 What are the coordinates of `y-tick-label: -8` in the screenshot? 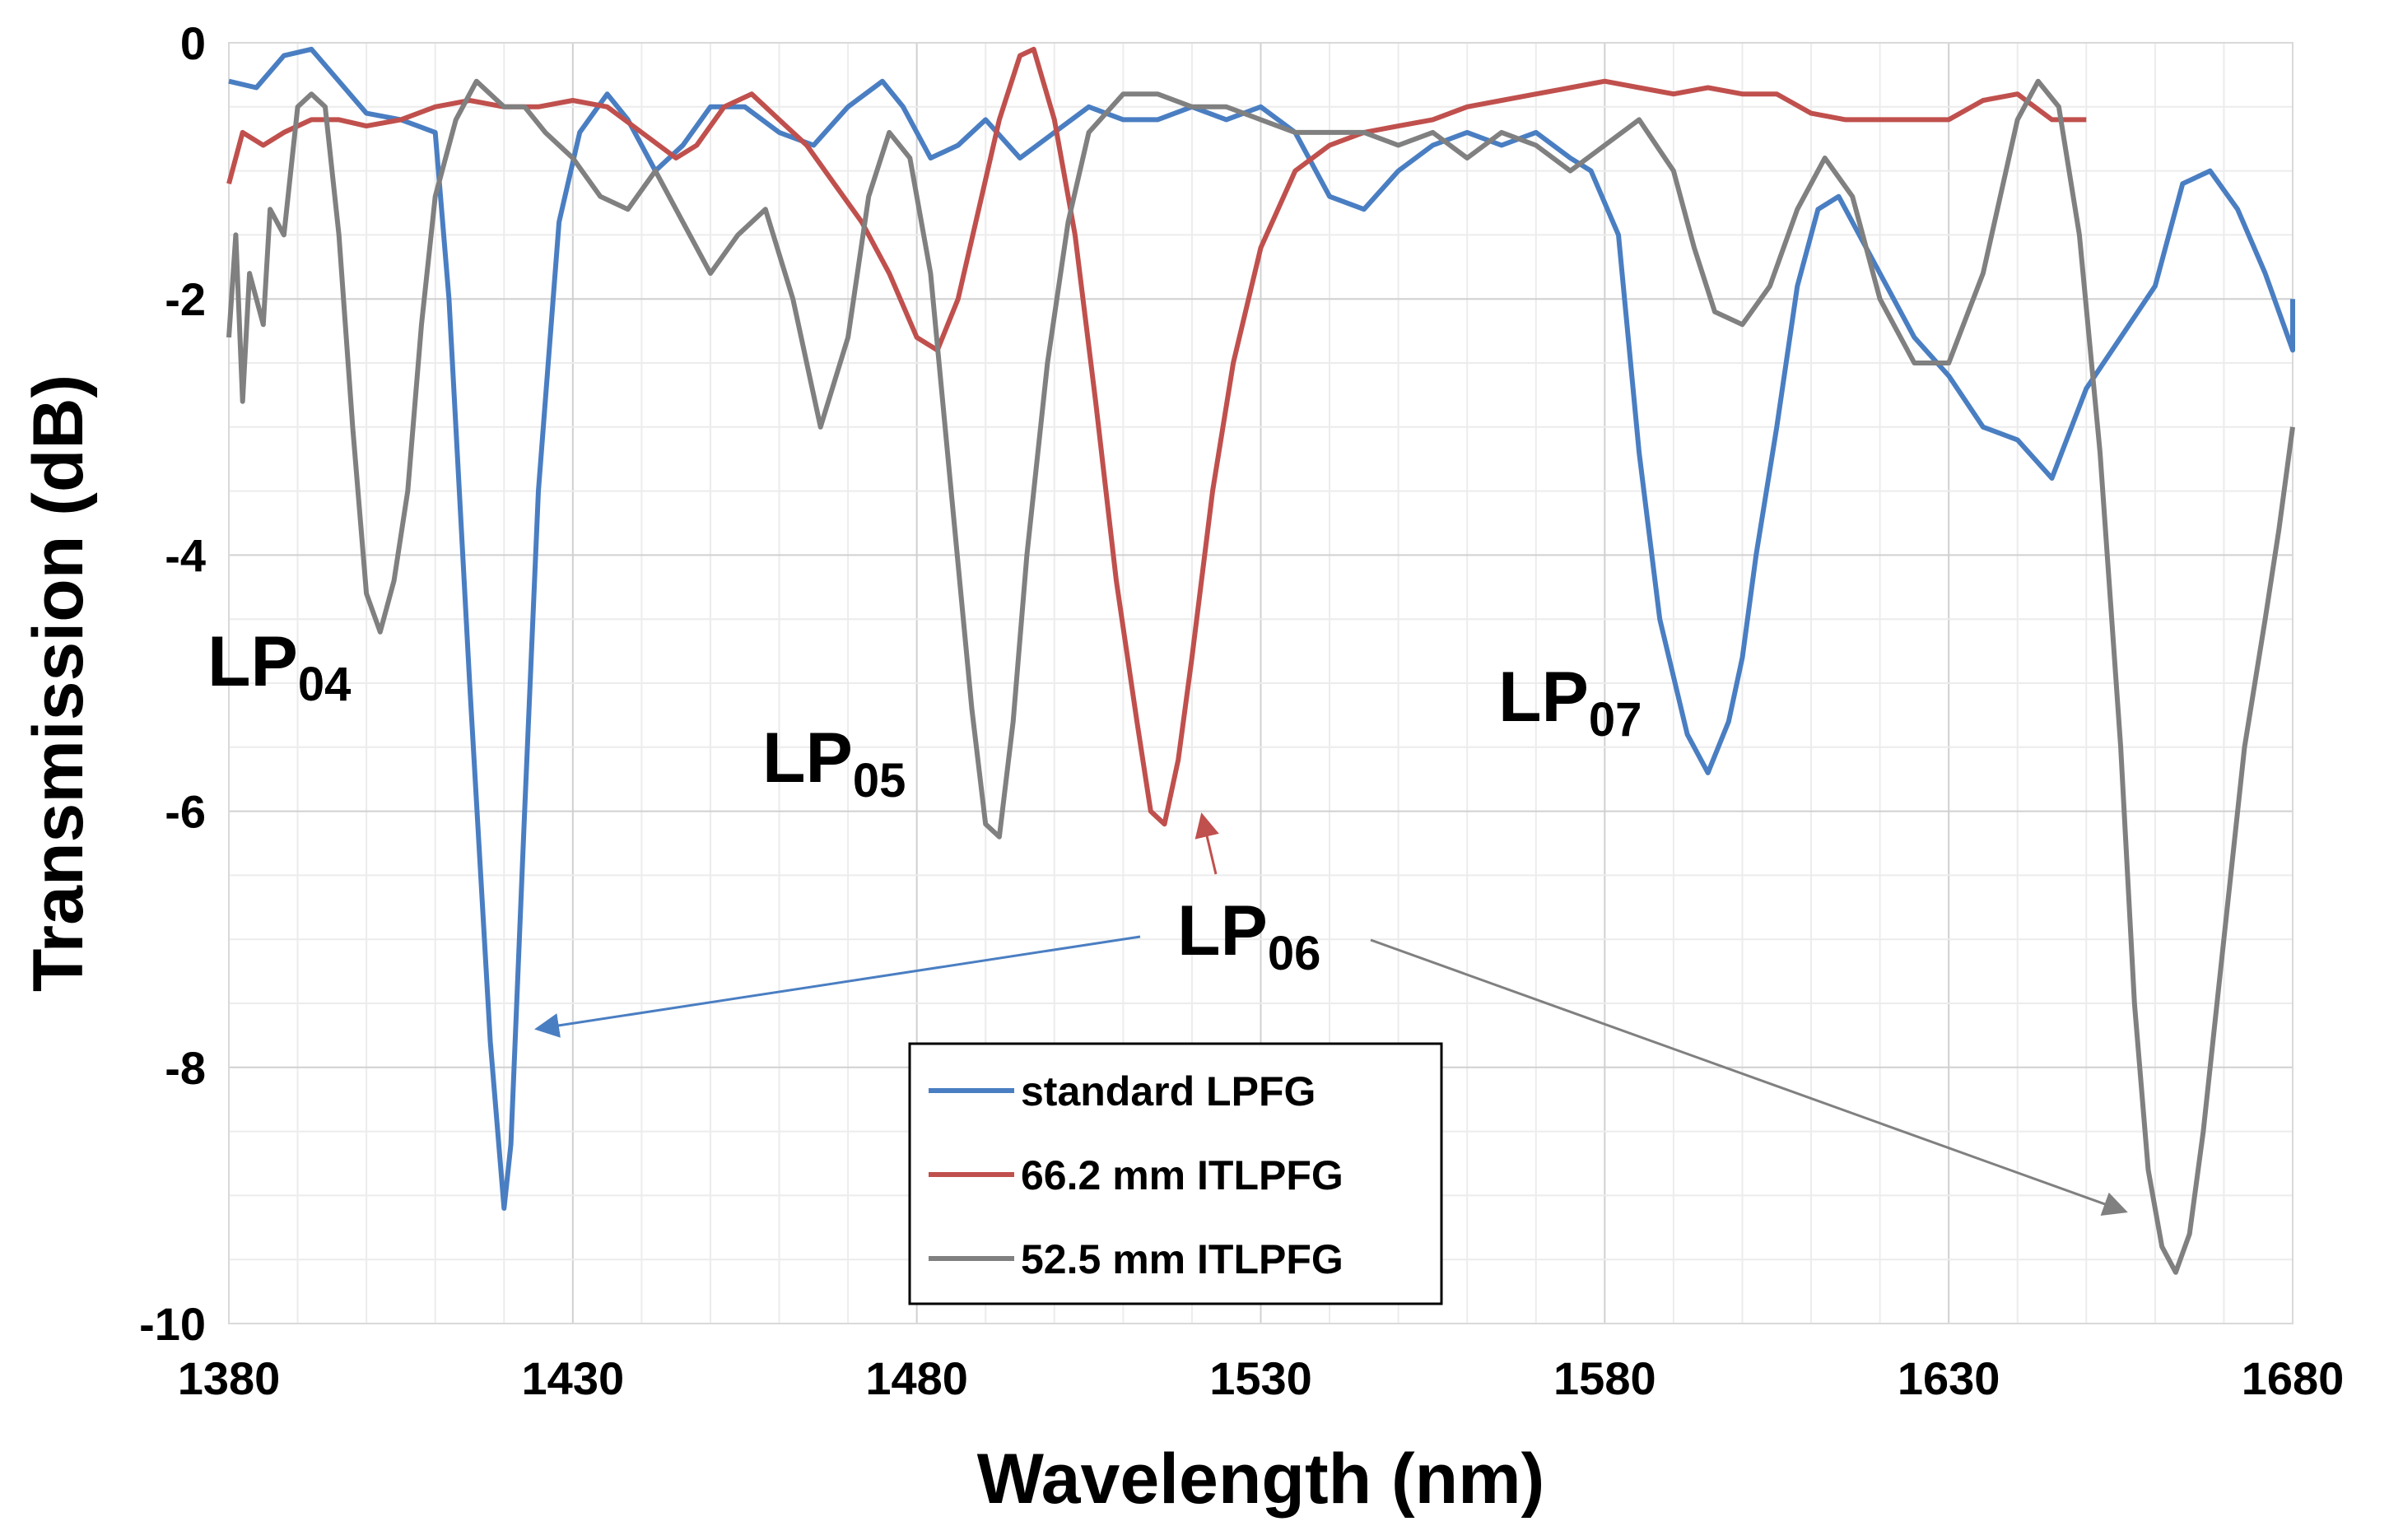 It's located at (185, 1068).